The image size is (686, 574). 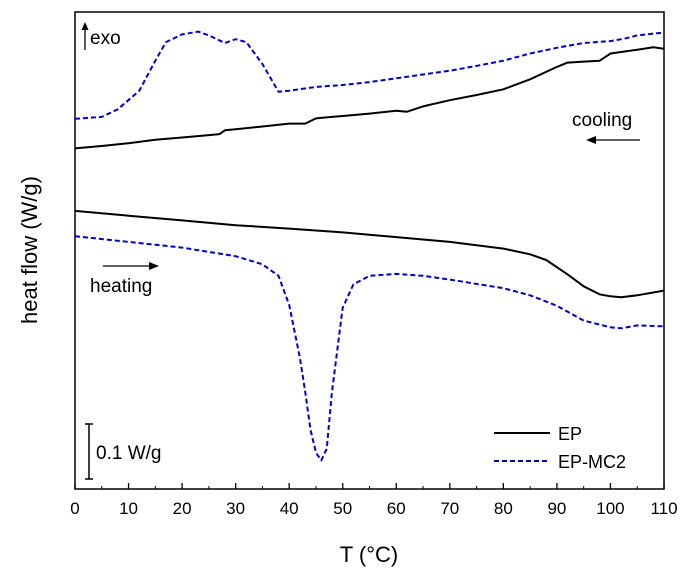 I want to click on exo-arrow-head-icon, so click(x=85, y=26).